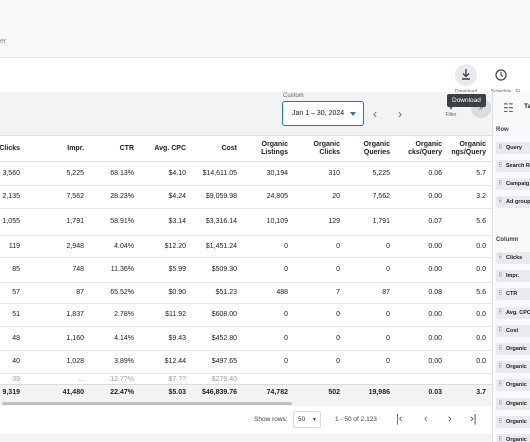 This screenshot has height=442, width=530. I want to click on row-dimension-chip: Search R, so click(513, 166).